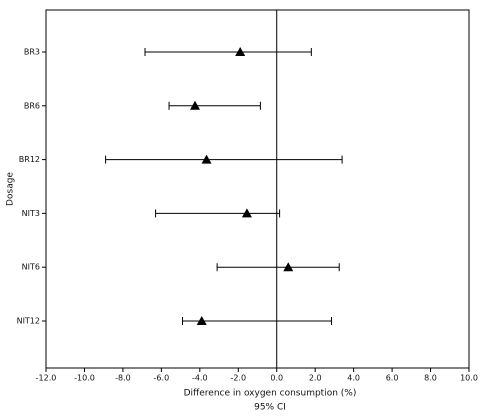 This screenshot has height=417, width=481. I want to click on x-tick-label: 0.0, so click(276, 378).